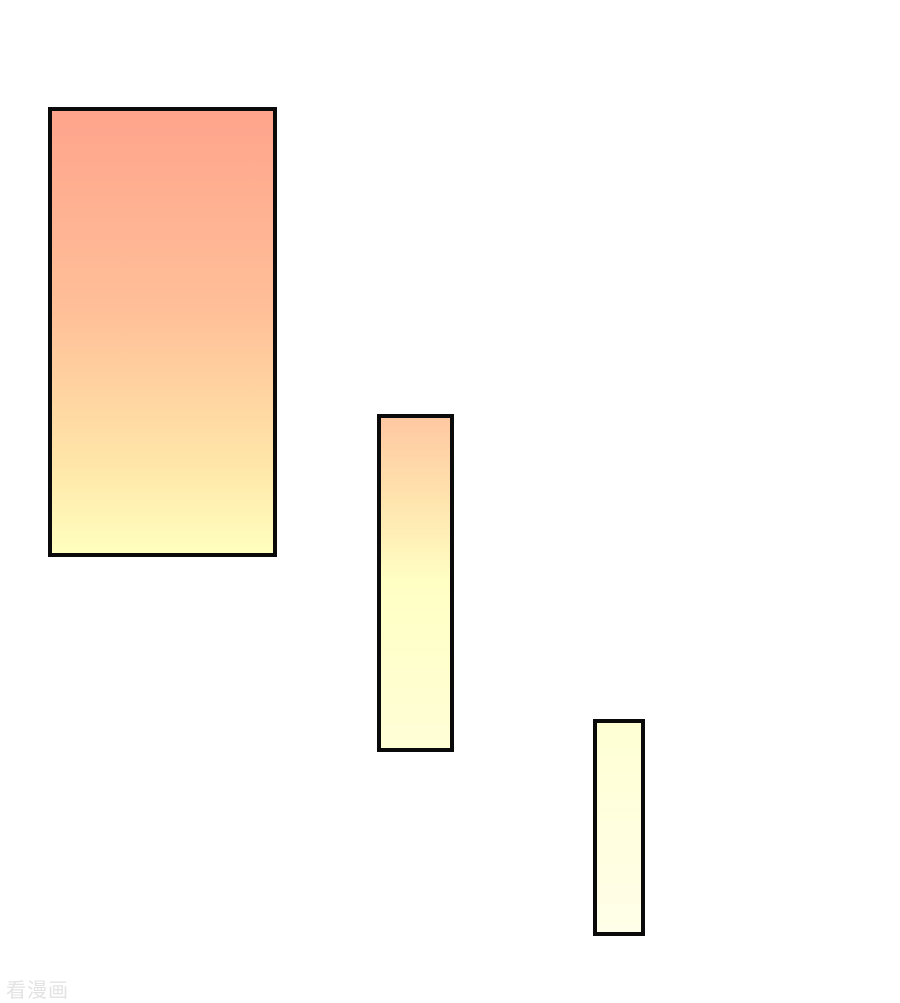 The width and height of the screenshot is (900, 1003). Describe the element at coordinates (162, 332) in the screenshot. I see `comic-panel-large` at that location.